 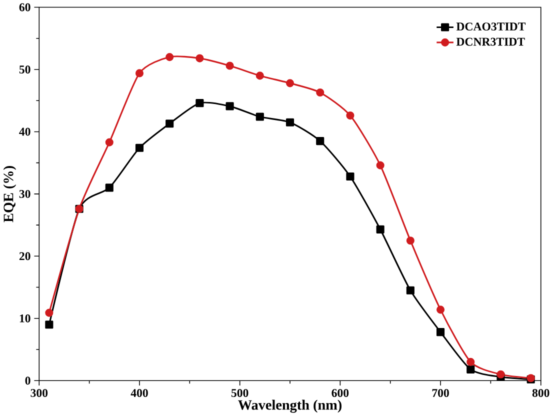 What do you see at coordinates (39, 393) in the screenshot?
I see `x-tick-label: 300` at bounding box center [39, 393].